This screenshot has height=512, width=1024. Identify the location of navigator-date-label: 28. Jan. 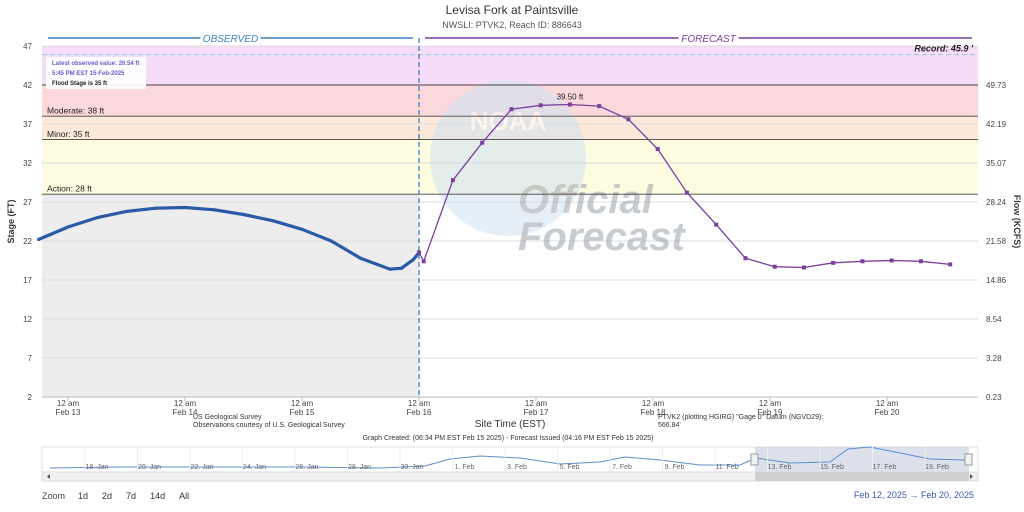
(359, 467).